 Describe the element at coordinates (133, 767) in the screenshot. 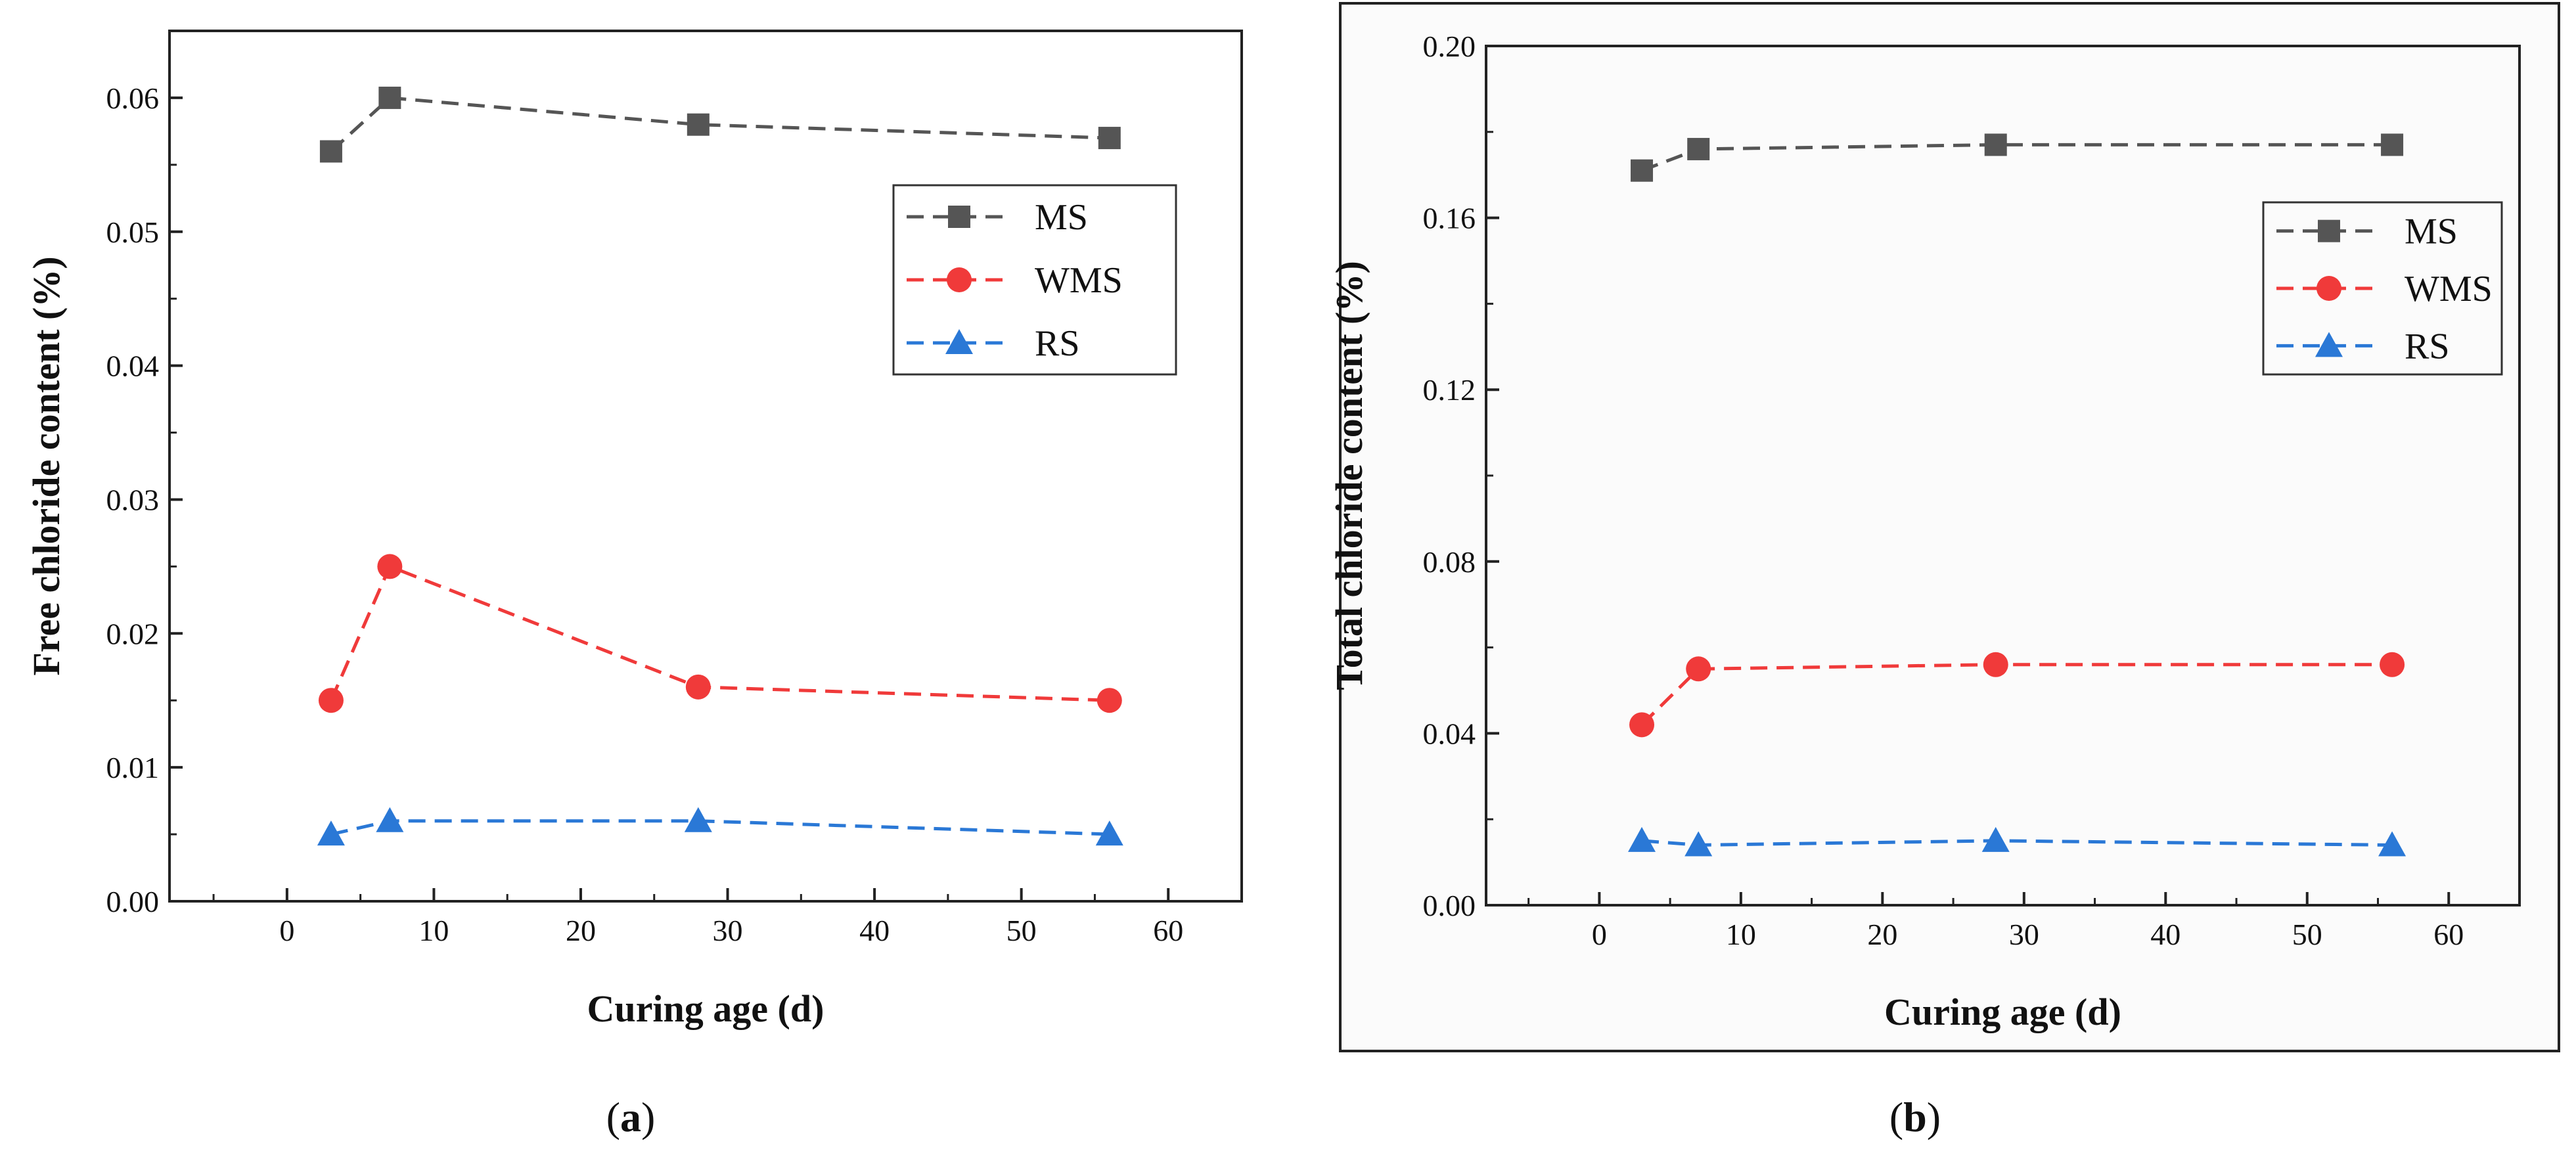

I see `y-tick-label: 0.01` at that location.